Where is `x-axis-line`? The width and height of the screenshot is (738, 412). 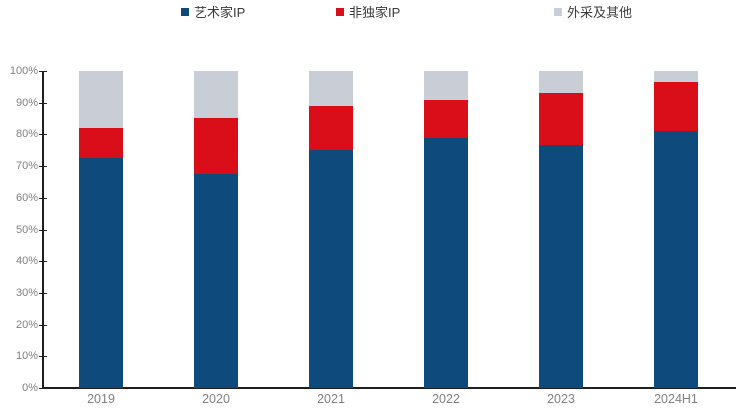
x-axis-line is located at coordinates (389, 388).